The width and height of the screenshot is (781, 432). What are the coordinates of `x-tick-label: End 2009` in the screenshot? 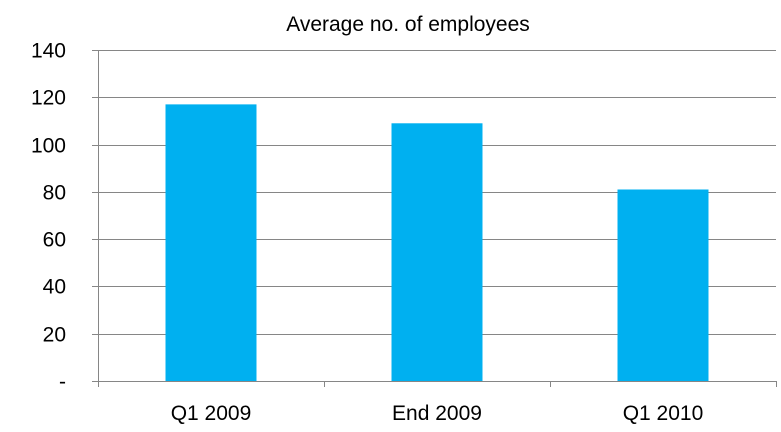 It's located at (437, 413).